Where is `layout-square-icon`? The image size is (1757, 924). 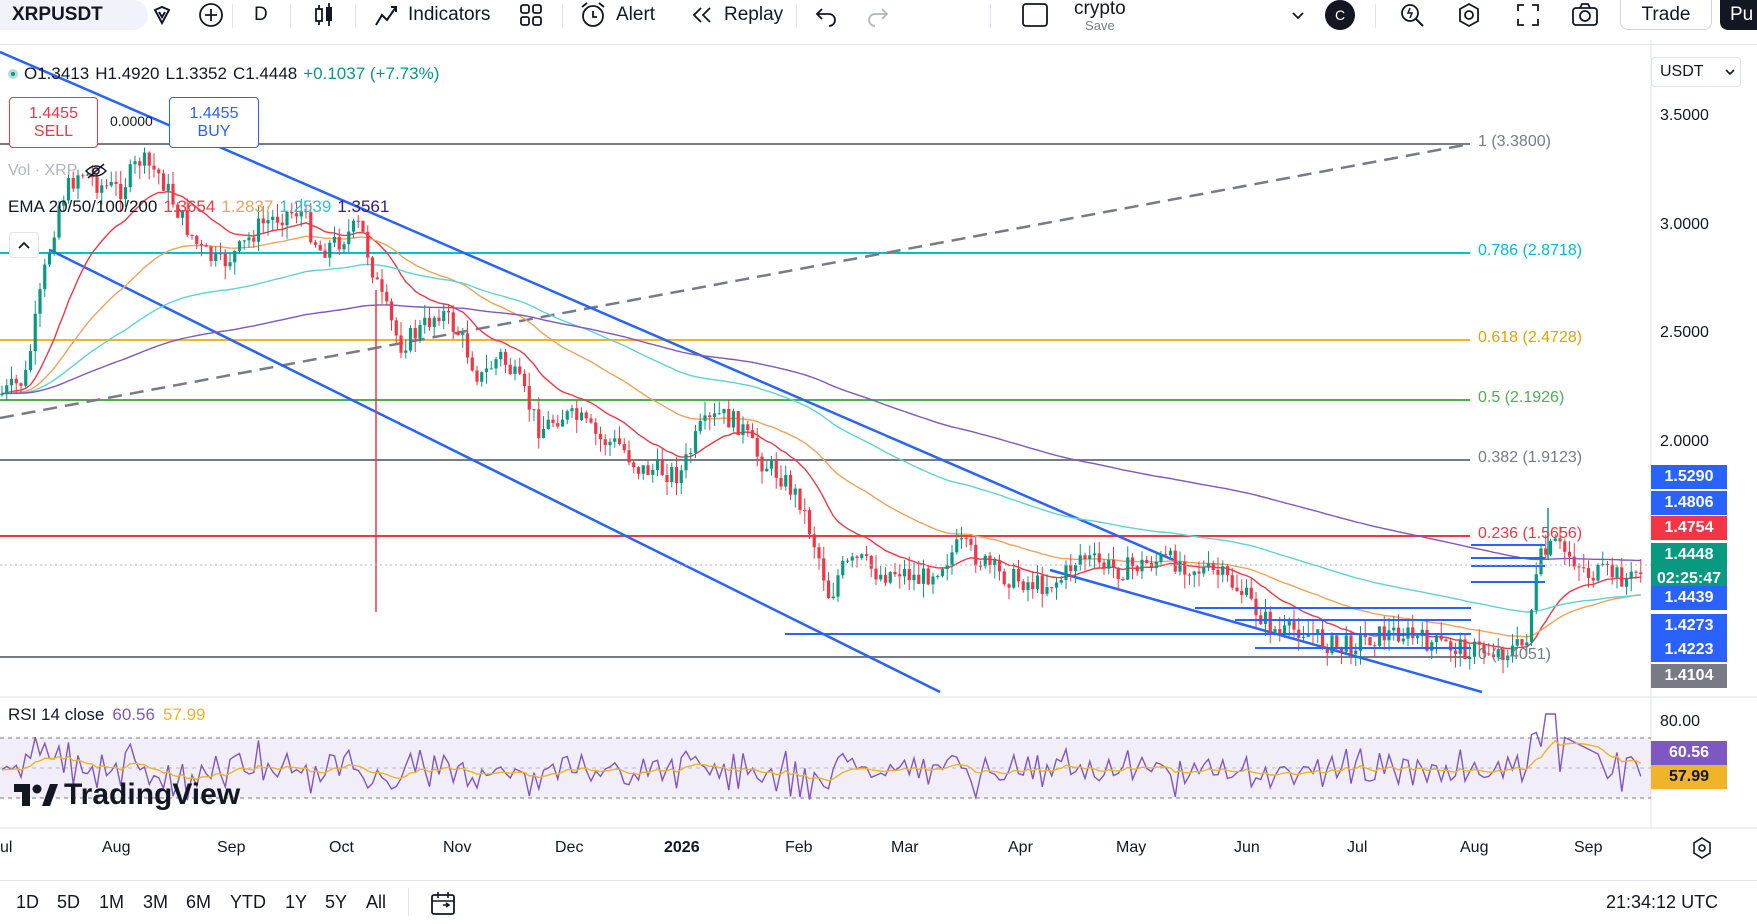 layout-square-icon is located at coordinates (1035, 15).